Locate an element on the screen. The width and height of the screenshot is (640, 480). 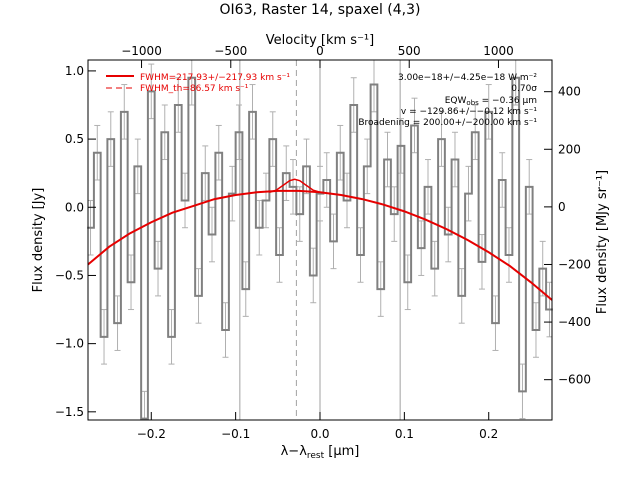
x-tick-label: −0.2 is located at coordinates (151, 434).